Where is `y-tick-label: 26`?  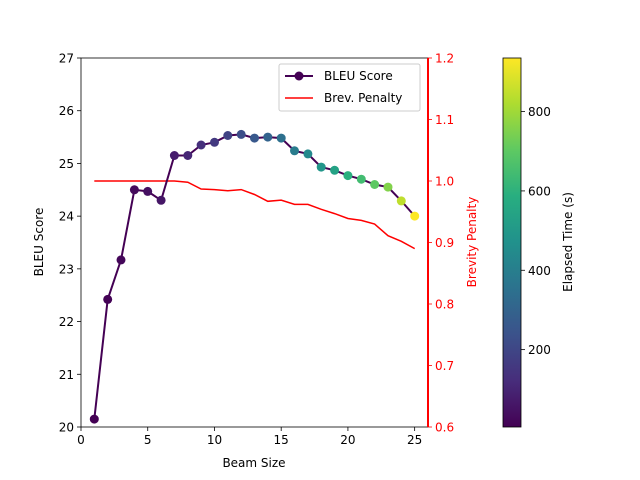 y-tick-label: 26 is located at coordinates (66, 111).